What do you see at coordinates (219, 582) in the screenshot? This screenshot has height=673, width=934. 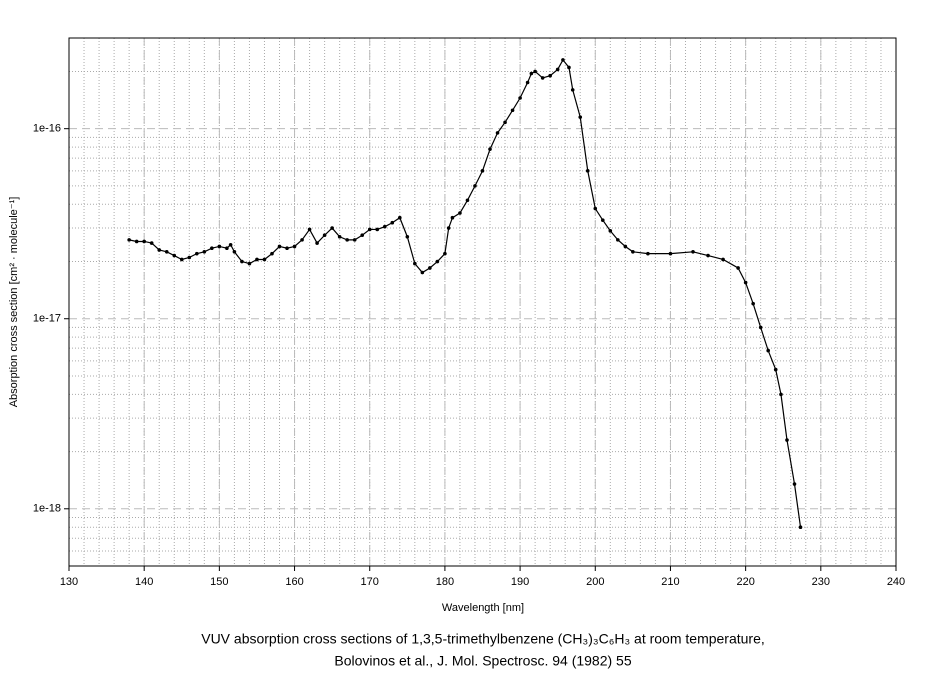 I see `x-tick-label: 150` at bounding box center [219, 582].